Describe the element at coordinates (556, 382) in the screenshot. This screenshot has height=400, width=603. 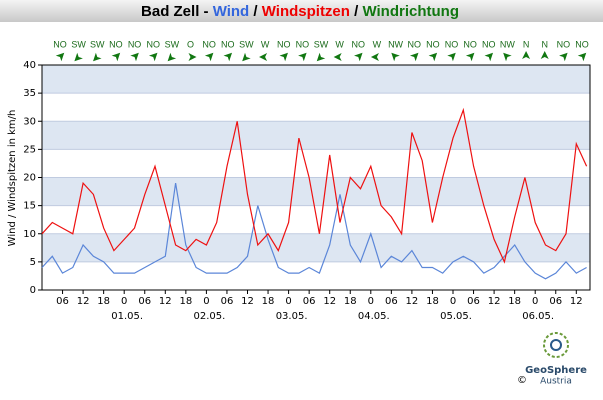
I see `logo-subtext: Austria` at that location.